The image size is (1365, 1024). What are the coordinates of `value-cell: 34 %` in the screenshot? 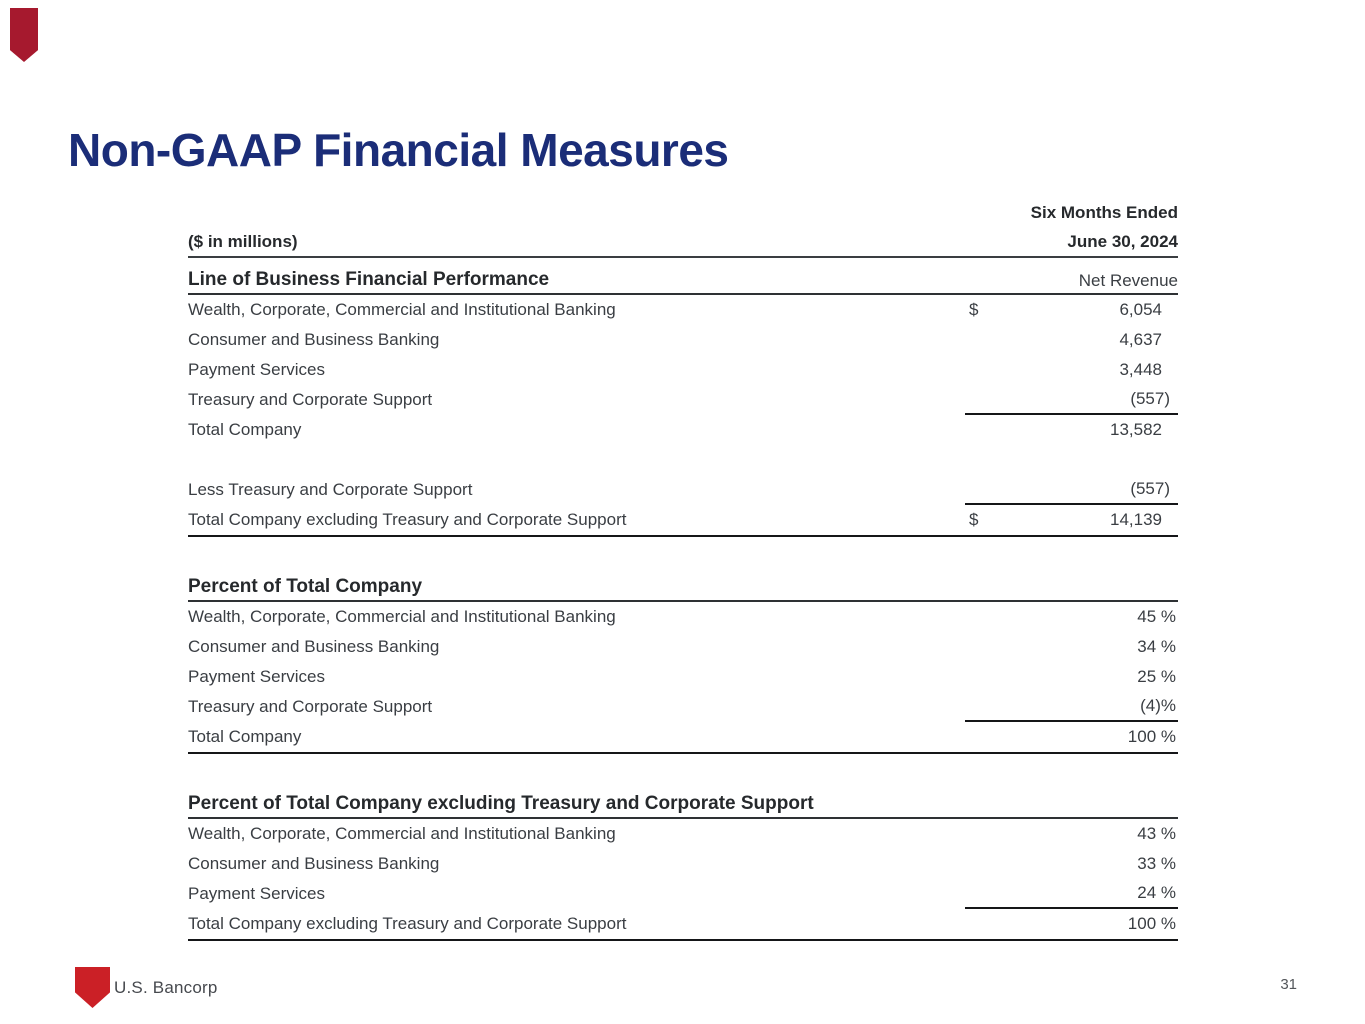 It's located at (1071, 647).